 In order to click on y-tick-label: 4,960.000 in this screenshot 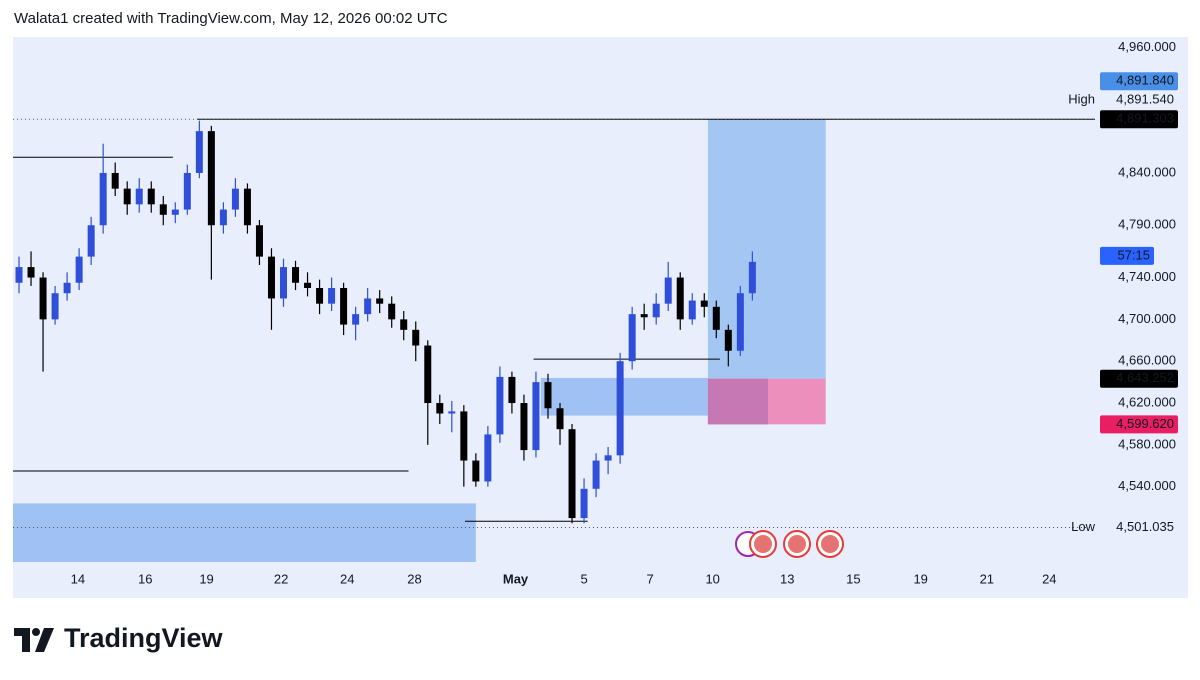, I will do `click(1147, 46)`.